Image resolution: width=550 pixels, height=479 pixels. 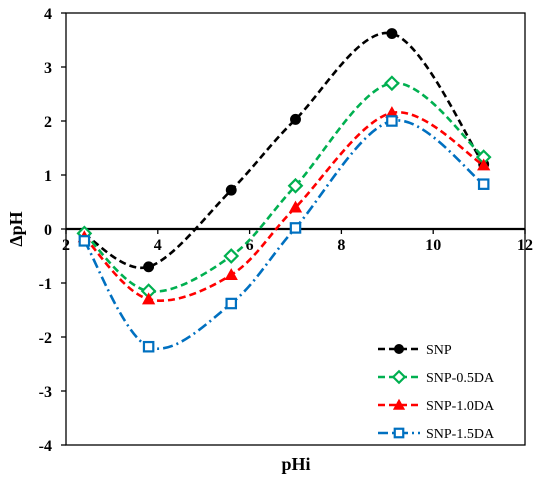 I want to click on legend-item: SNP-1.0DA, so click(x=436, y=406).